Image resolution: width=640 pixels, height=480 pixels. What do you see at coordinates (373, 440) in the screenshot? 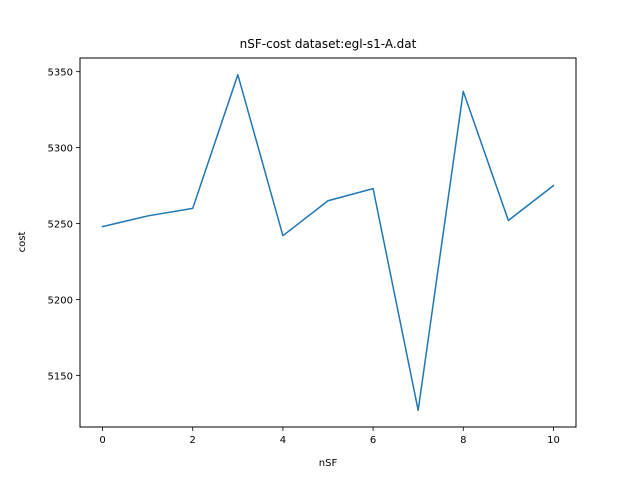
I see `x-tick-label: 6` at bounding box center [373, 440].